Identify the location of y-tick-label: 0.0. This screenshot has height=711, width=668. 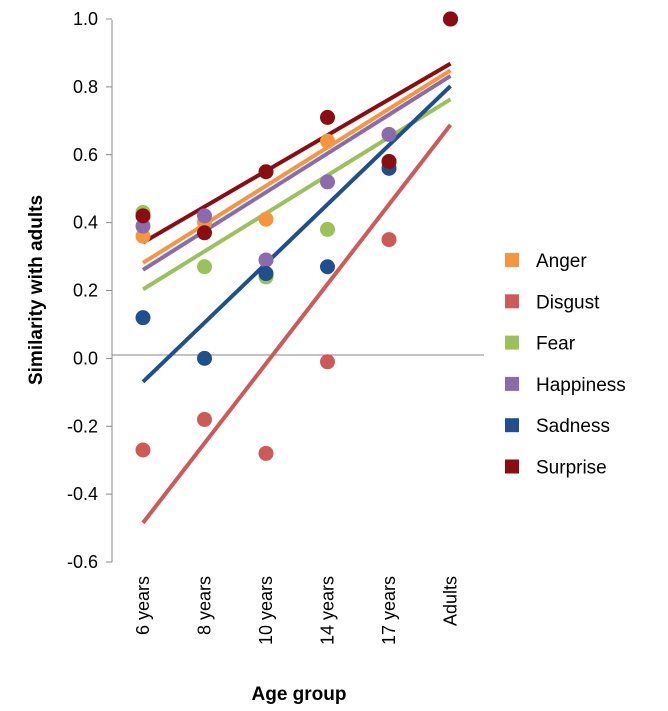
(85, 358).